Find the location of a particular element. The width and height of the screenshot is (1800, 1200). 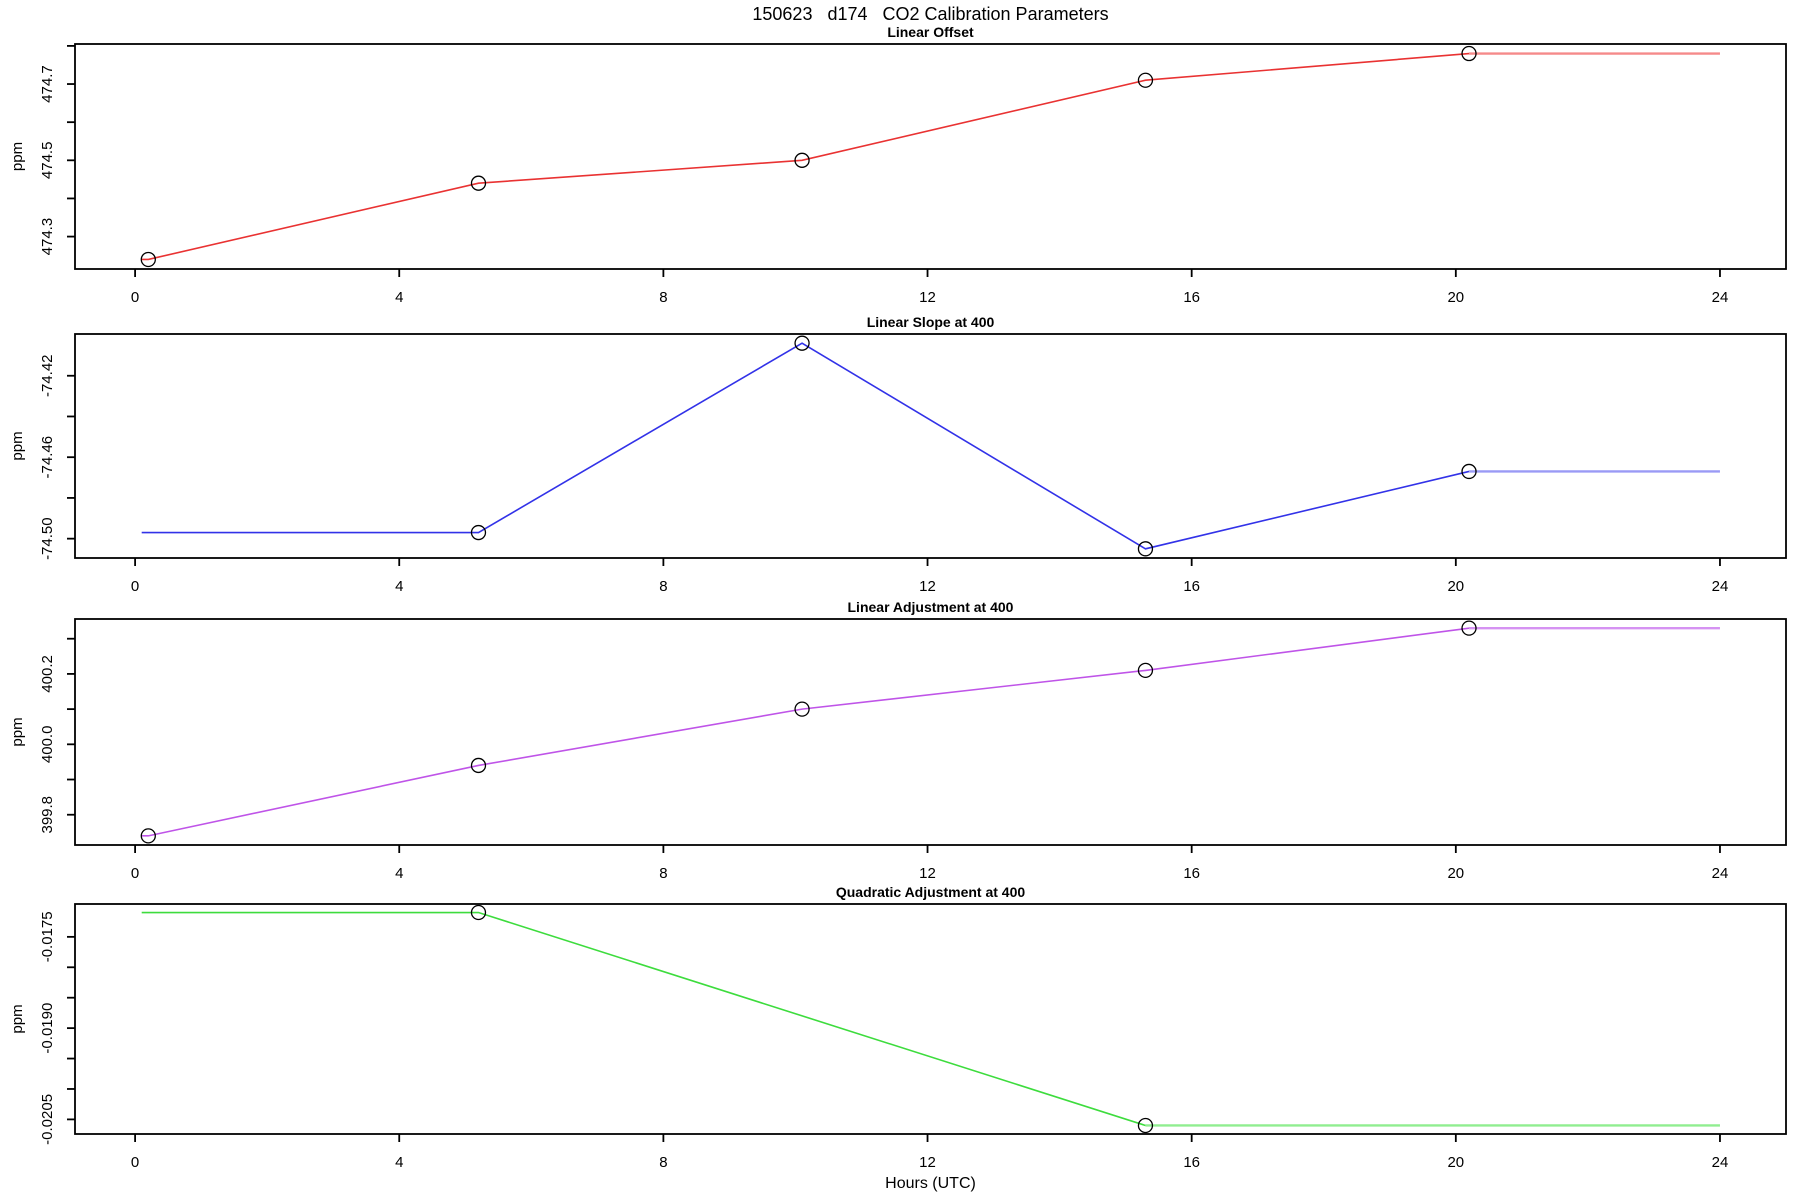

y-tick-label: -0.0175 is located at coordinates (47, 936).